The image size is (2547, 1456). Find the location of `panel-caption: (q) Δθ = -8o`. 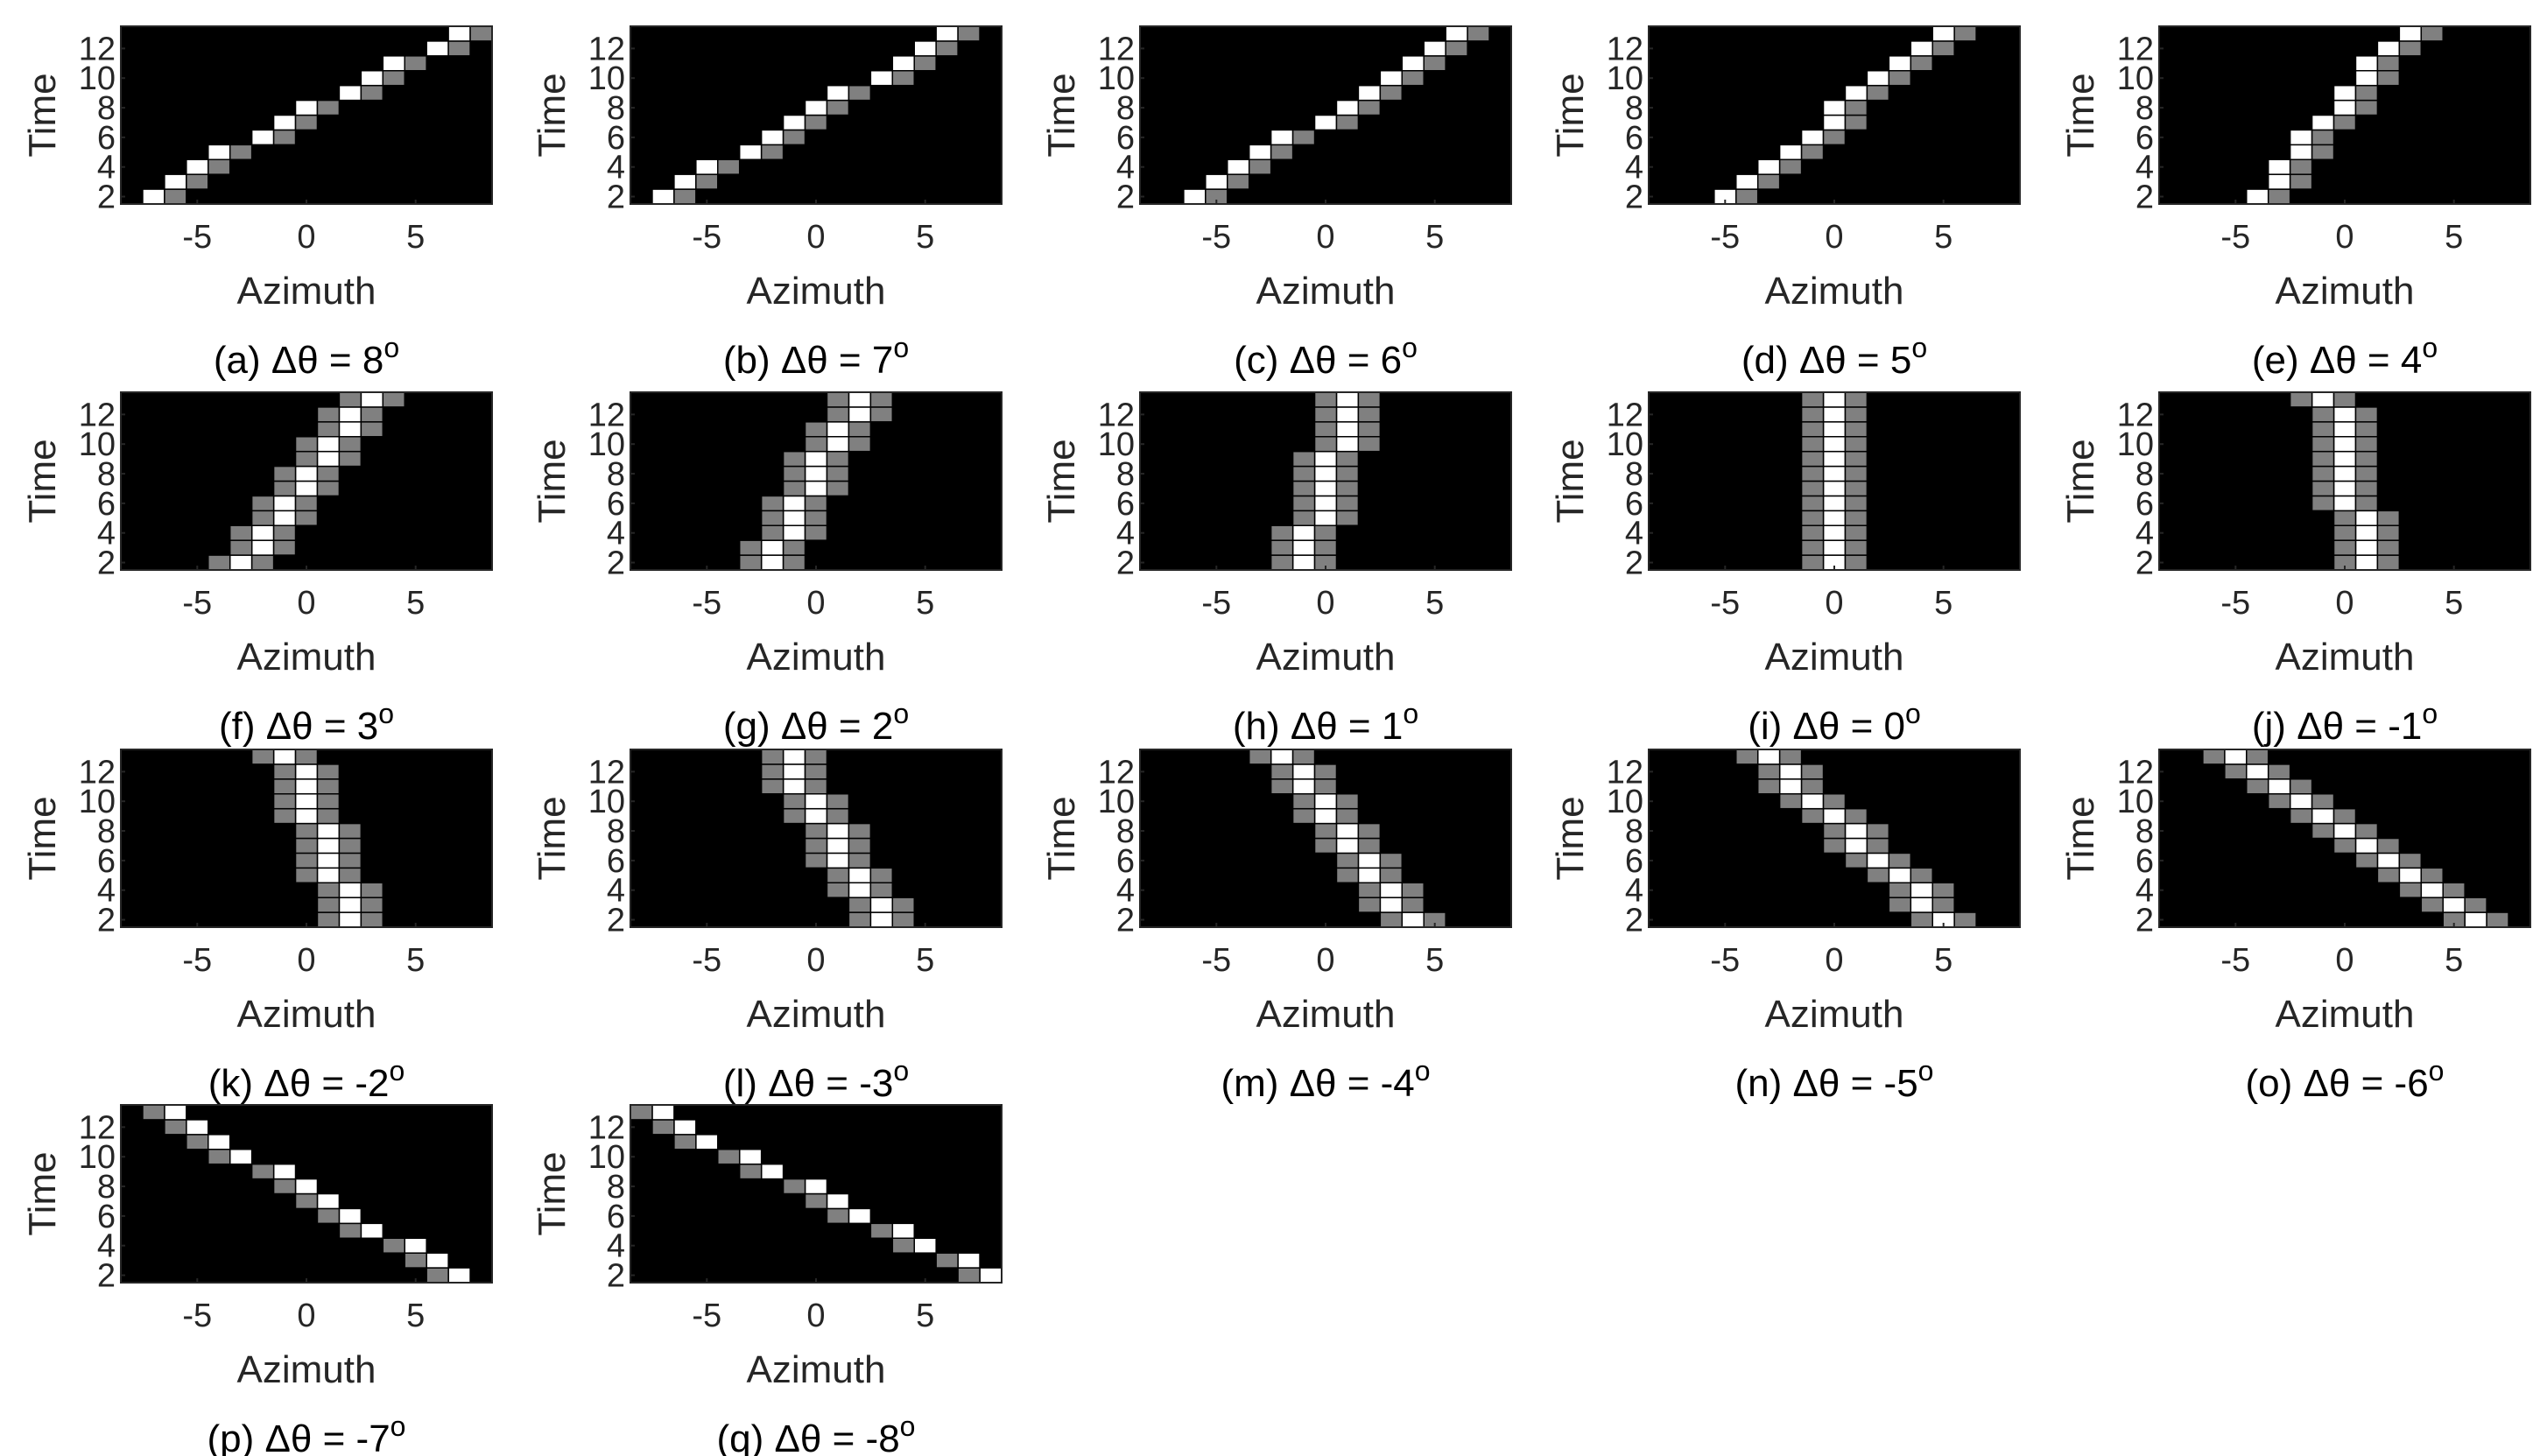

panel-caption: (q) Δθ = -8o is located at coordinates (816, 1433).